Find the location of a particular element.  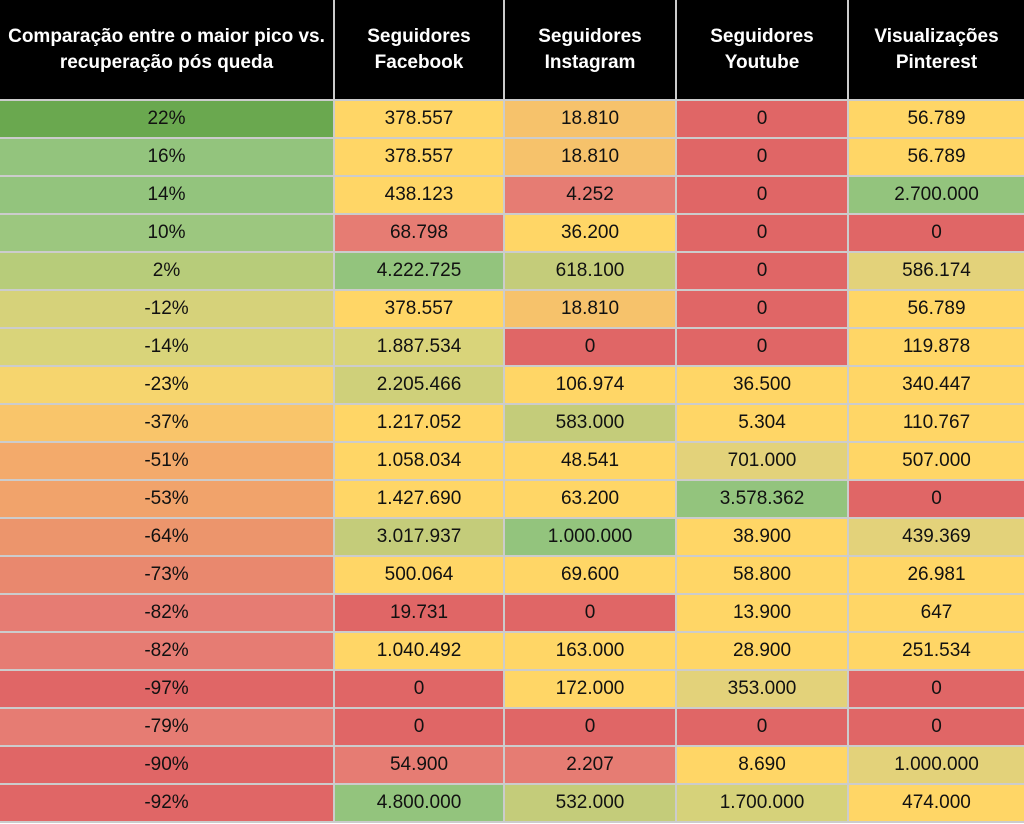

header-instagram: Seguidores Instagram is located at coordinates (590, 50).